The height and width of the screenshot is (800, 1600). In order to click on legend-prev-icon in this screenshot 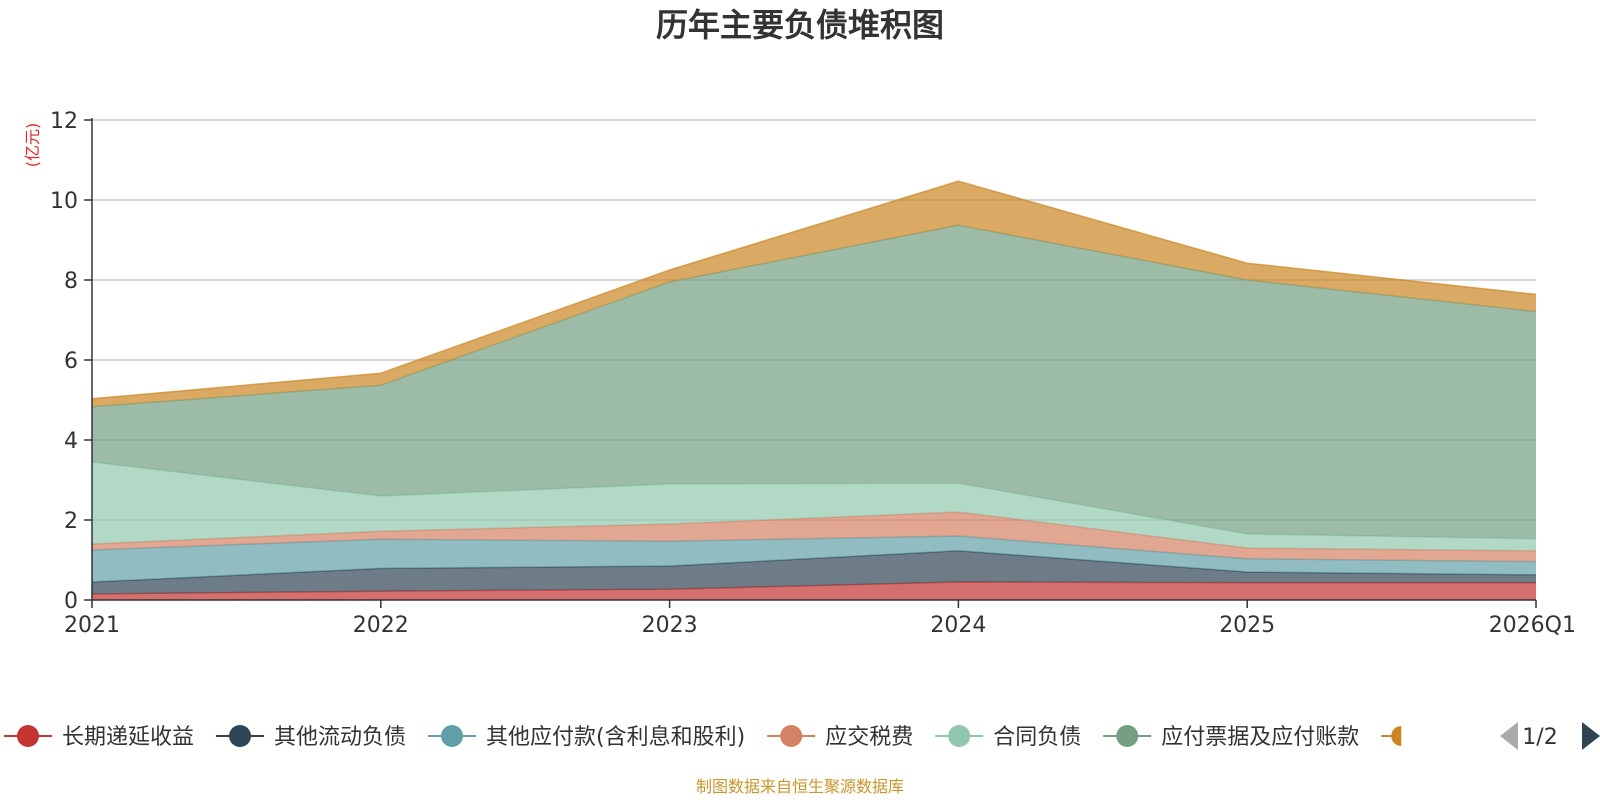, I will do `click(1509, 736)`.